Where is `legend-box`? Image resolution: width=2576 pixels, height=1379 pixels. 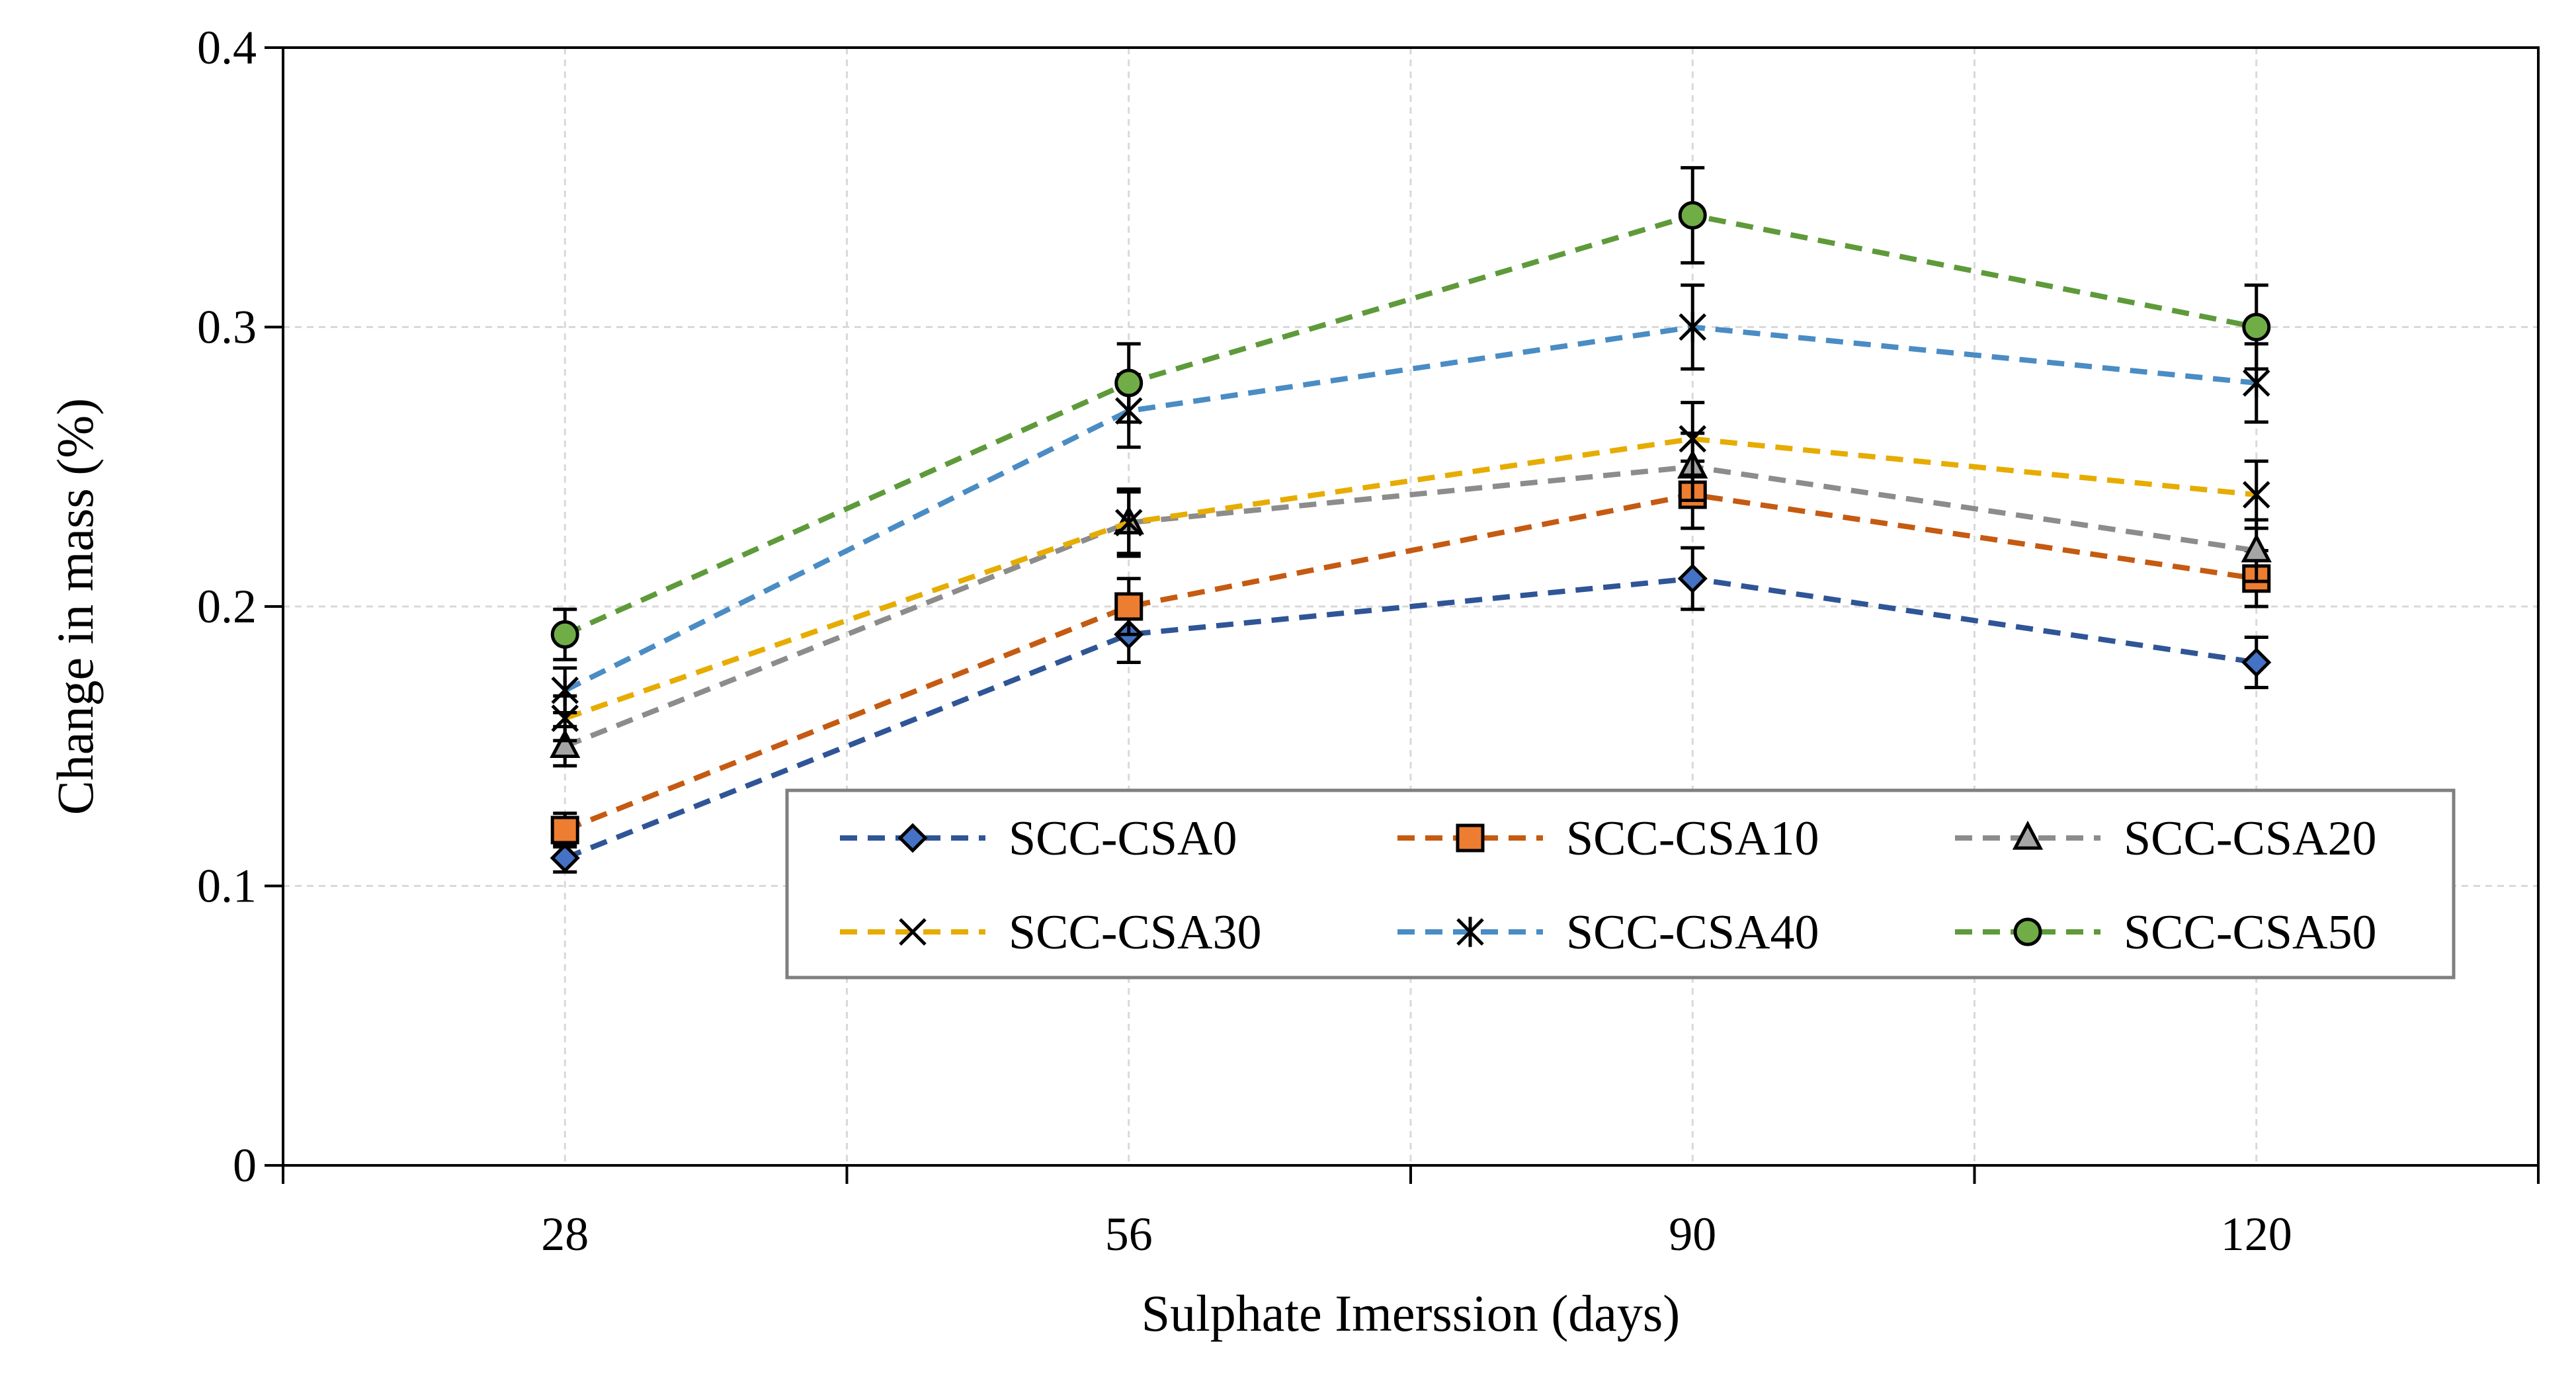 legend-box is located at coordinates (1620, 884).